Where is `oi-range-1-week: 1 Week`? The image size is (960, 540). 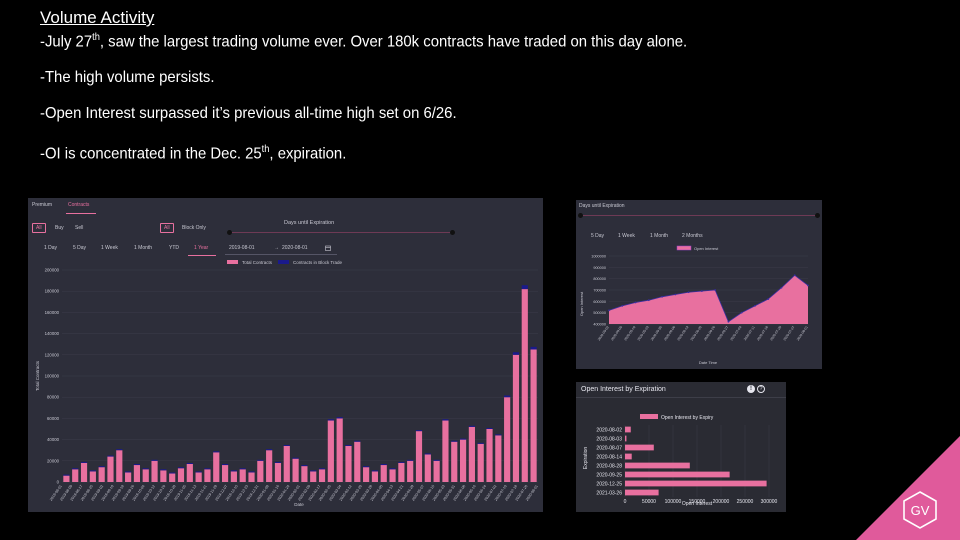
oi-range-1-week: 1 Week is located at coordinates (626, 236).